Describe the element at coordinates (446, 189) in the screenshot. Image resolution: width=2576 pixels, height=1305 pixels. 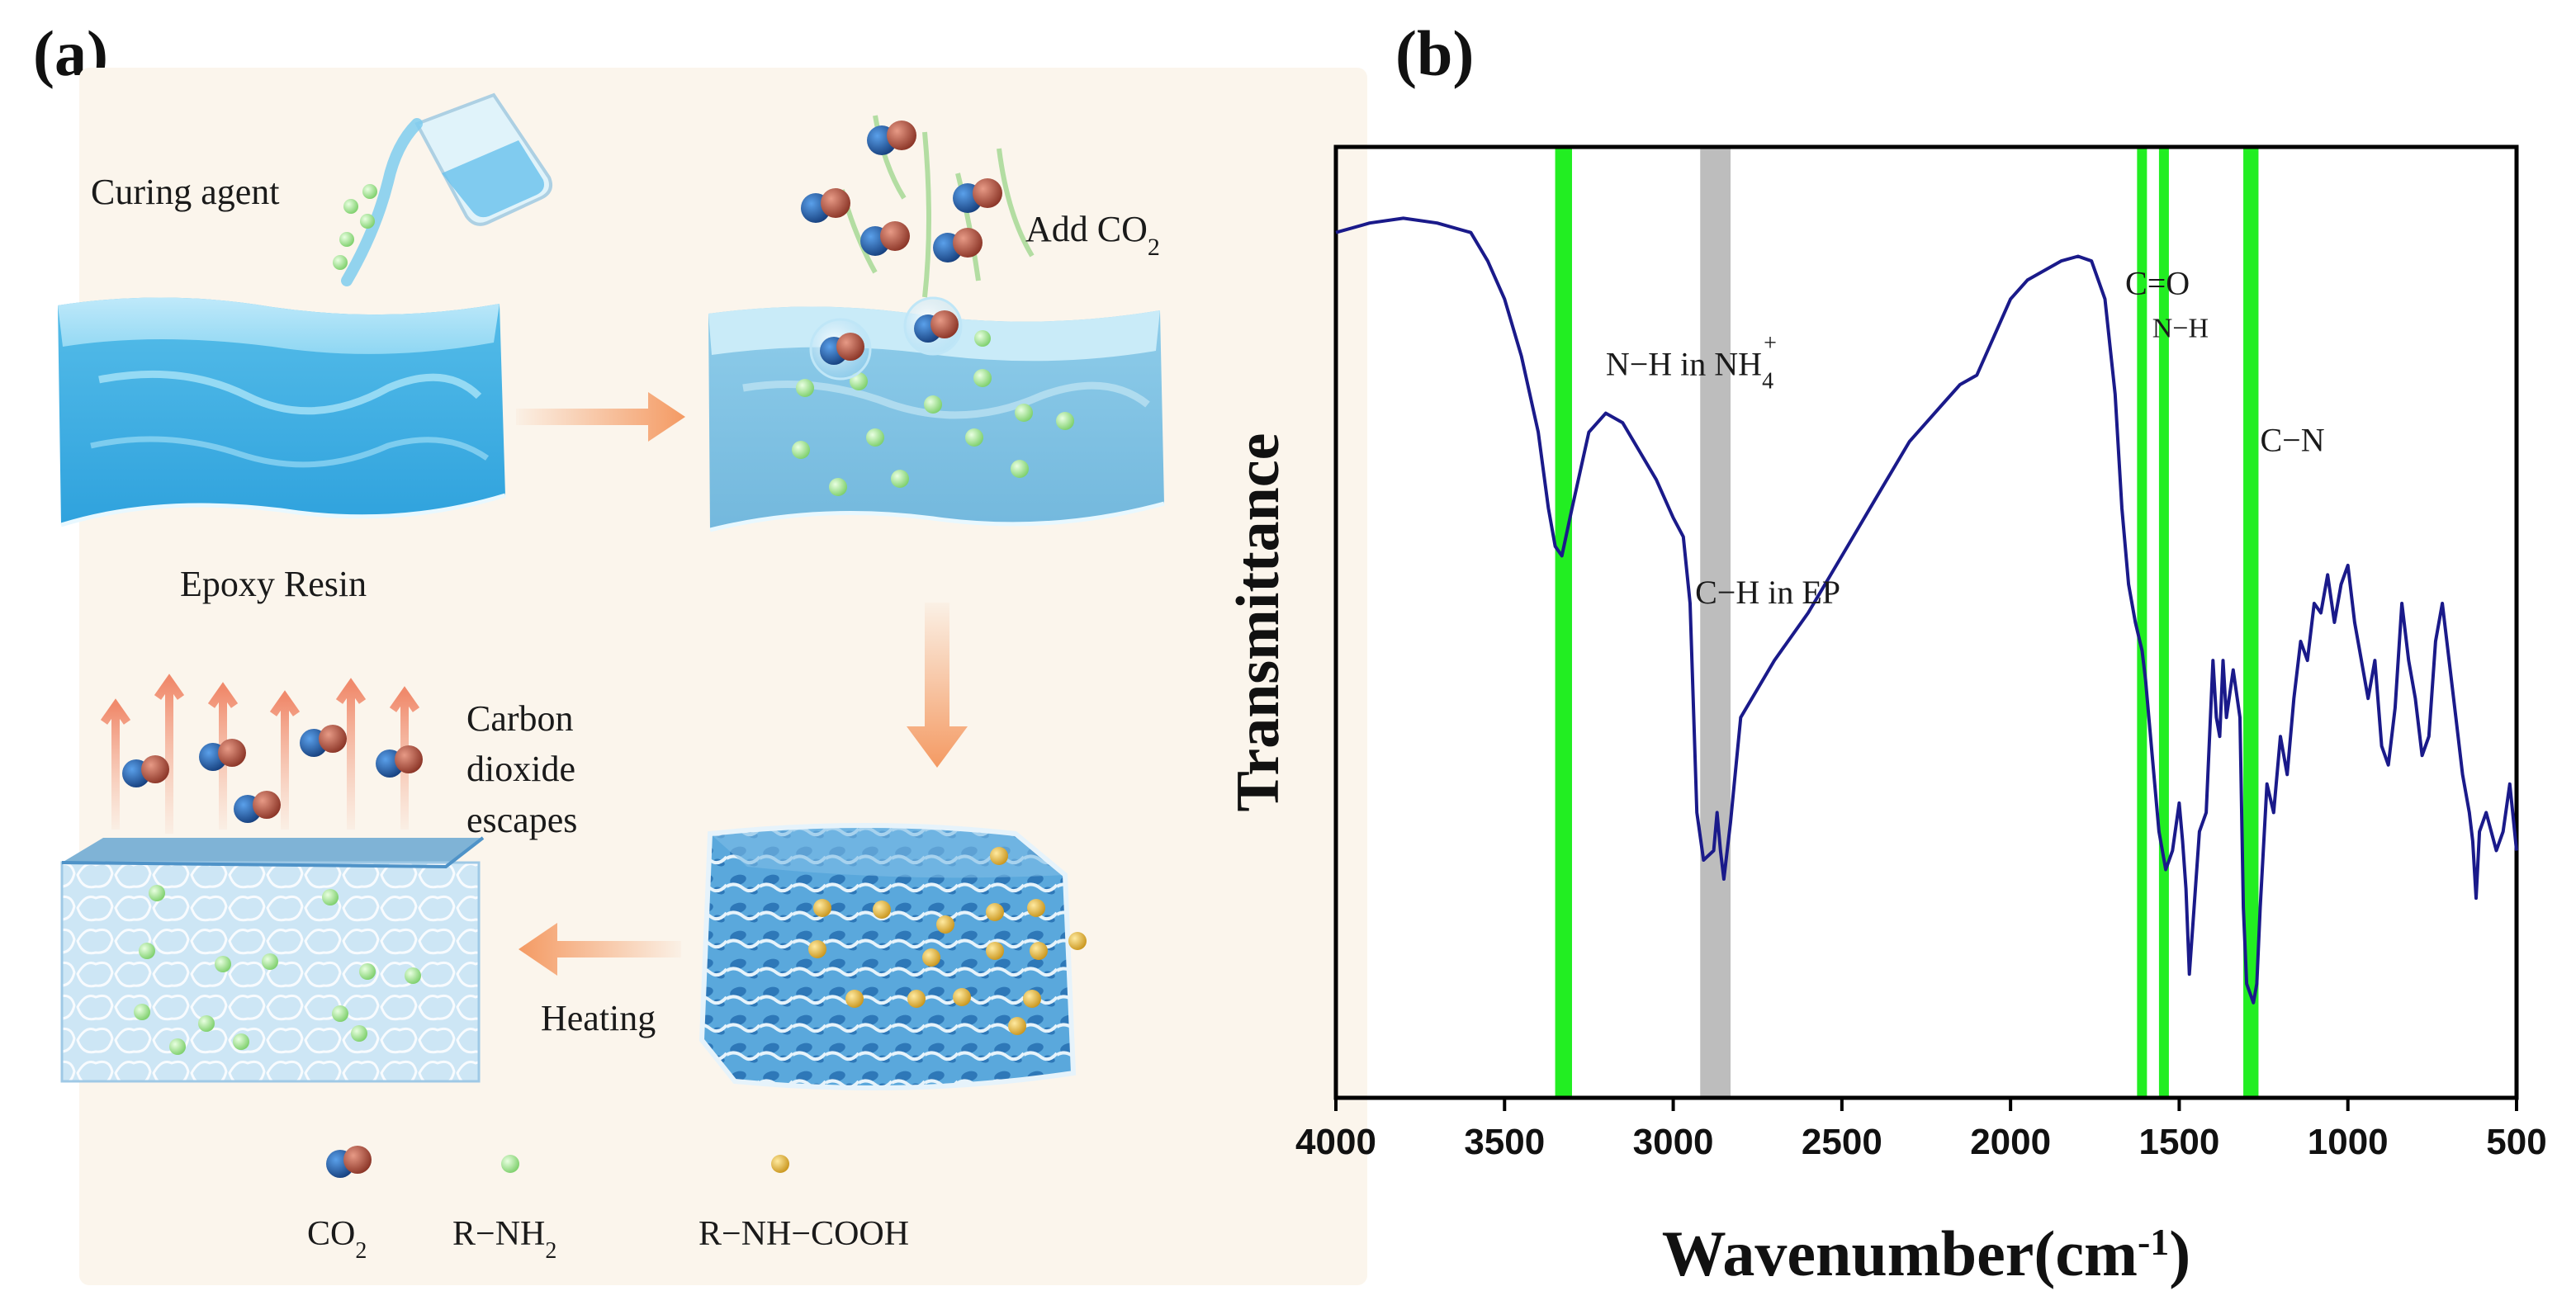
I see `beaker-icon` at that location.